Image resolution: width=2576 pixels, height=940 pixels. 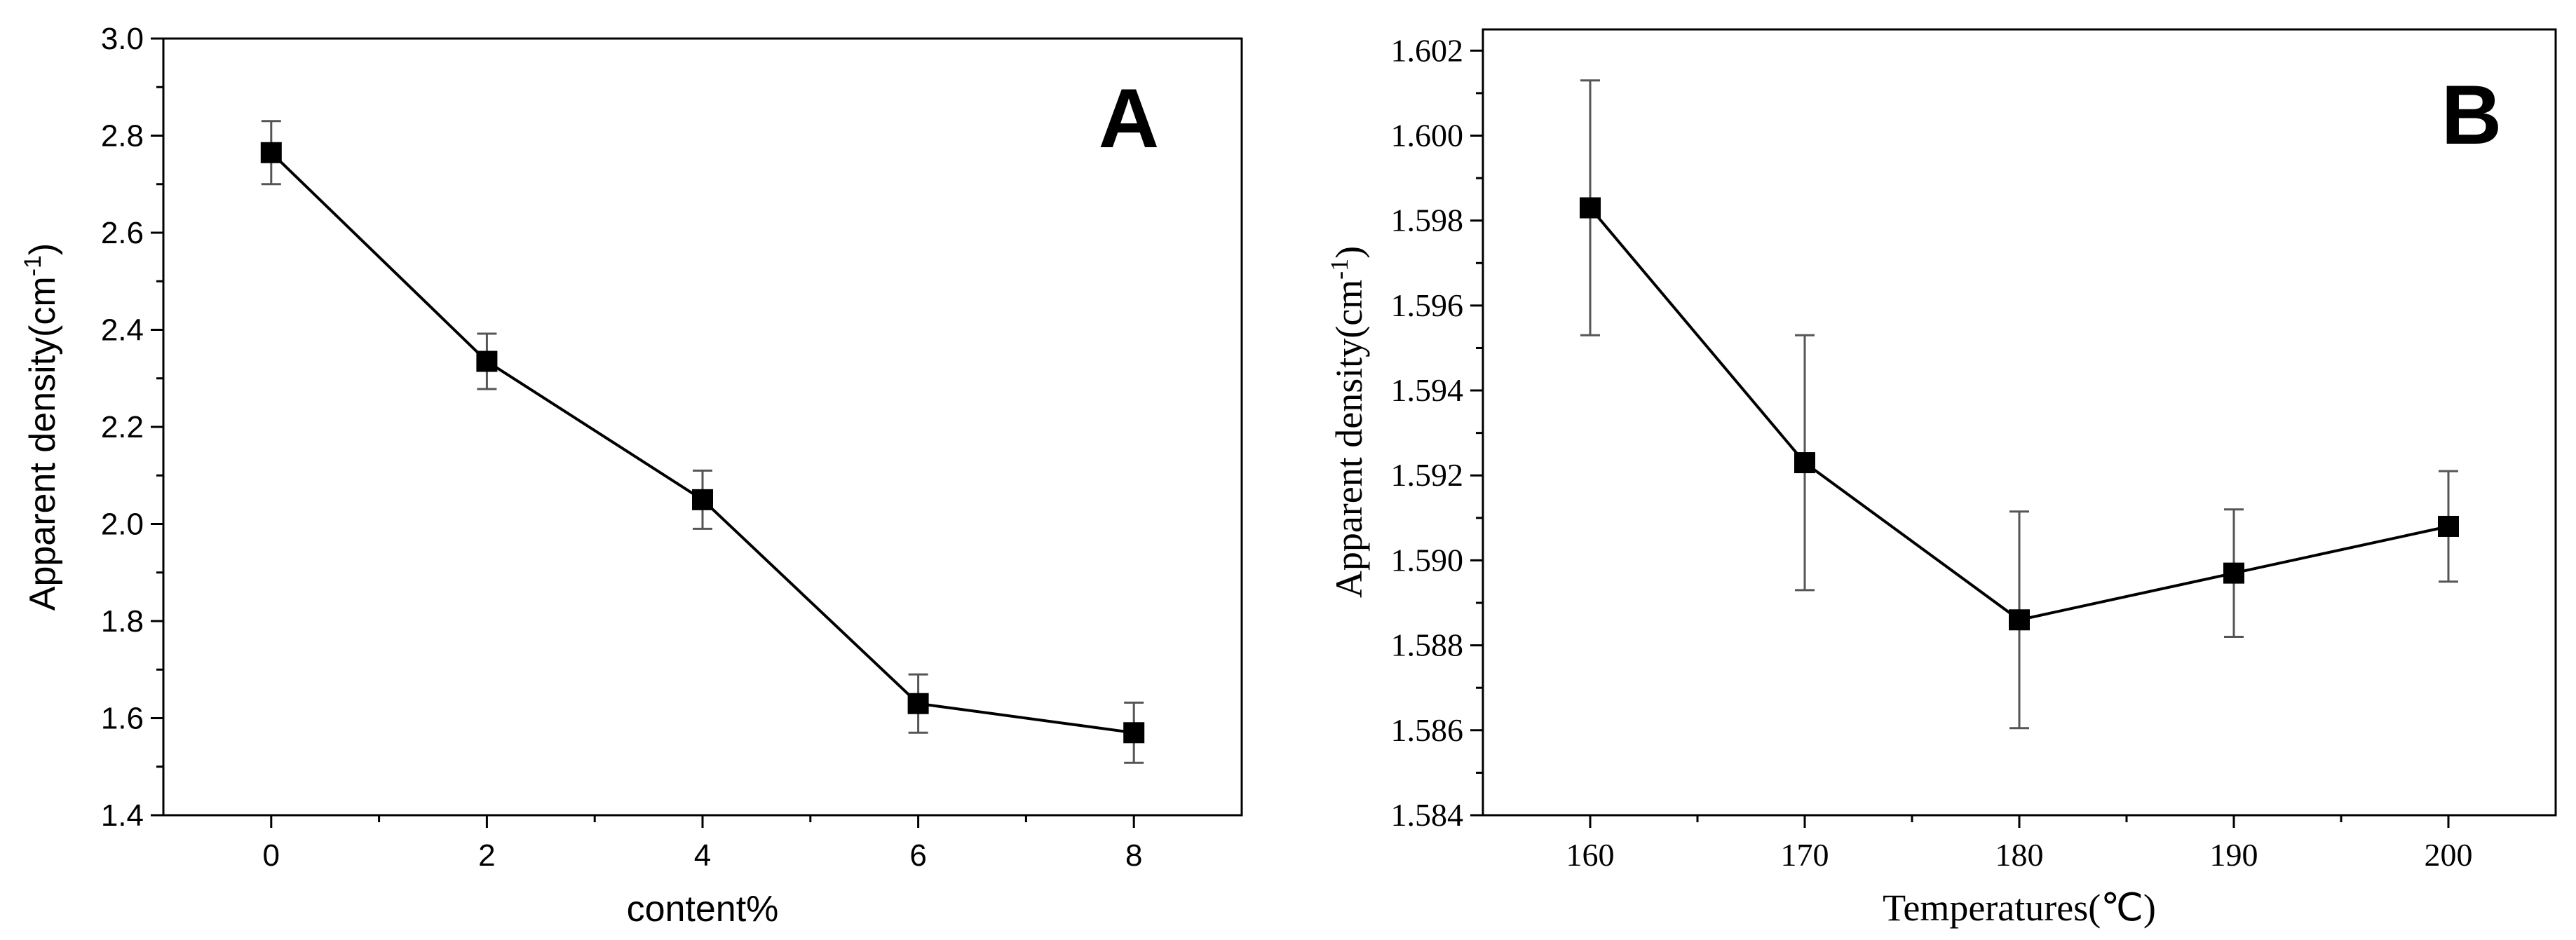 What do you see at coordinates (1427, 305) in the screenshot?
I see `b-y-tick-label: 1.596` at bounding box center [1427, 305].